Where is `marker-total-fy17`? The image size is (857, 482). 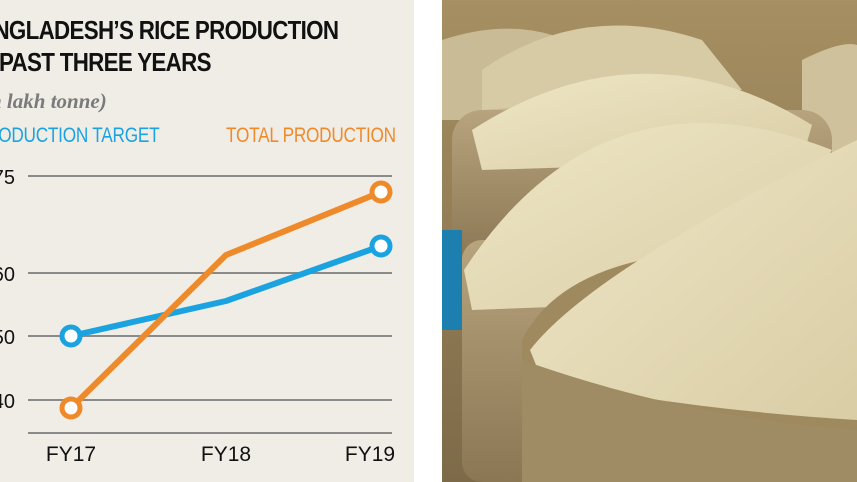
marker-total-fy17 is located at coordinates (71, 408).